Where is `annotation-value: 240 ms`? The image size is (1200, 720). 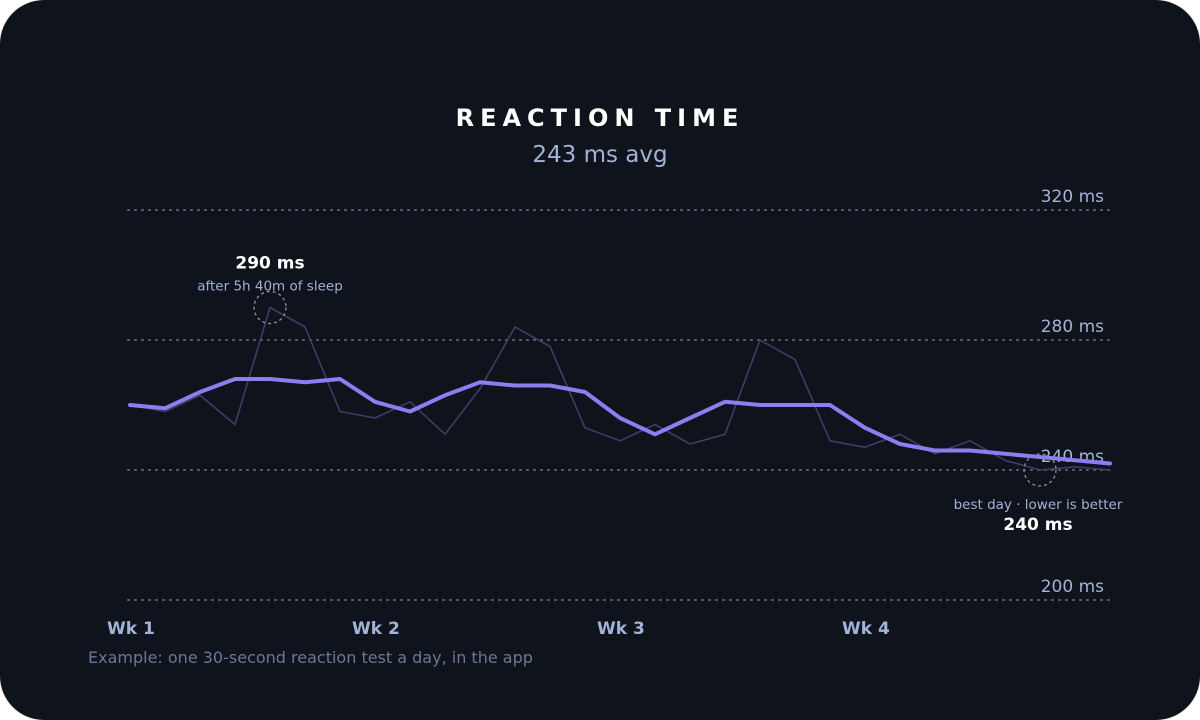 annotation-value: 240 ms is located at coordinates (1037, 525).